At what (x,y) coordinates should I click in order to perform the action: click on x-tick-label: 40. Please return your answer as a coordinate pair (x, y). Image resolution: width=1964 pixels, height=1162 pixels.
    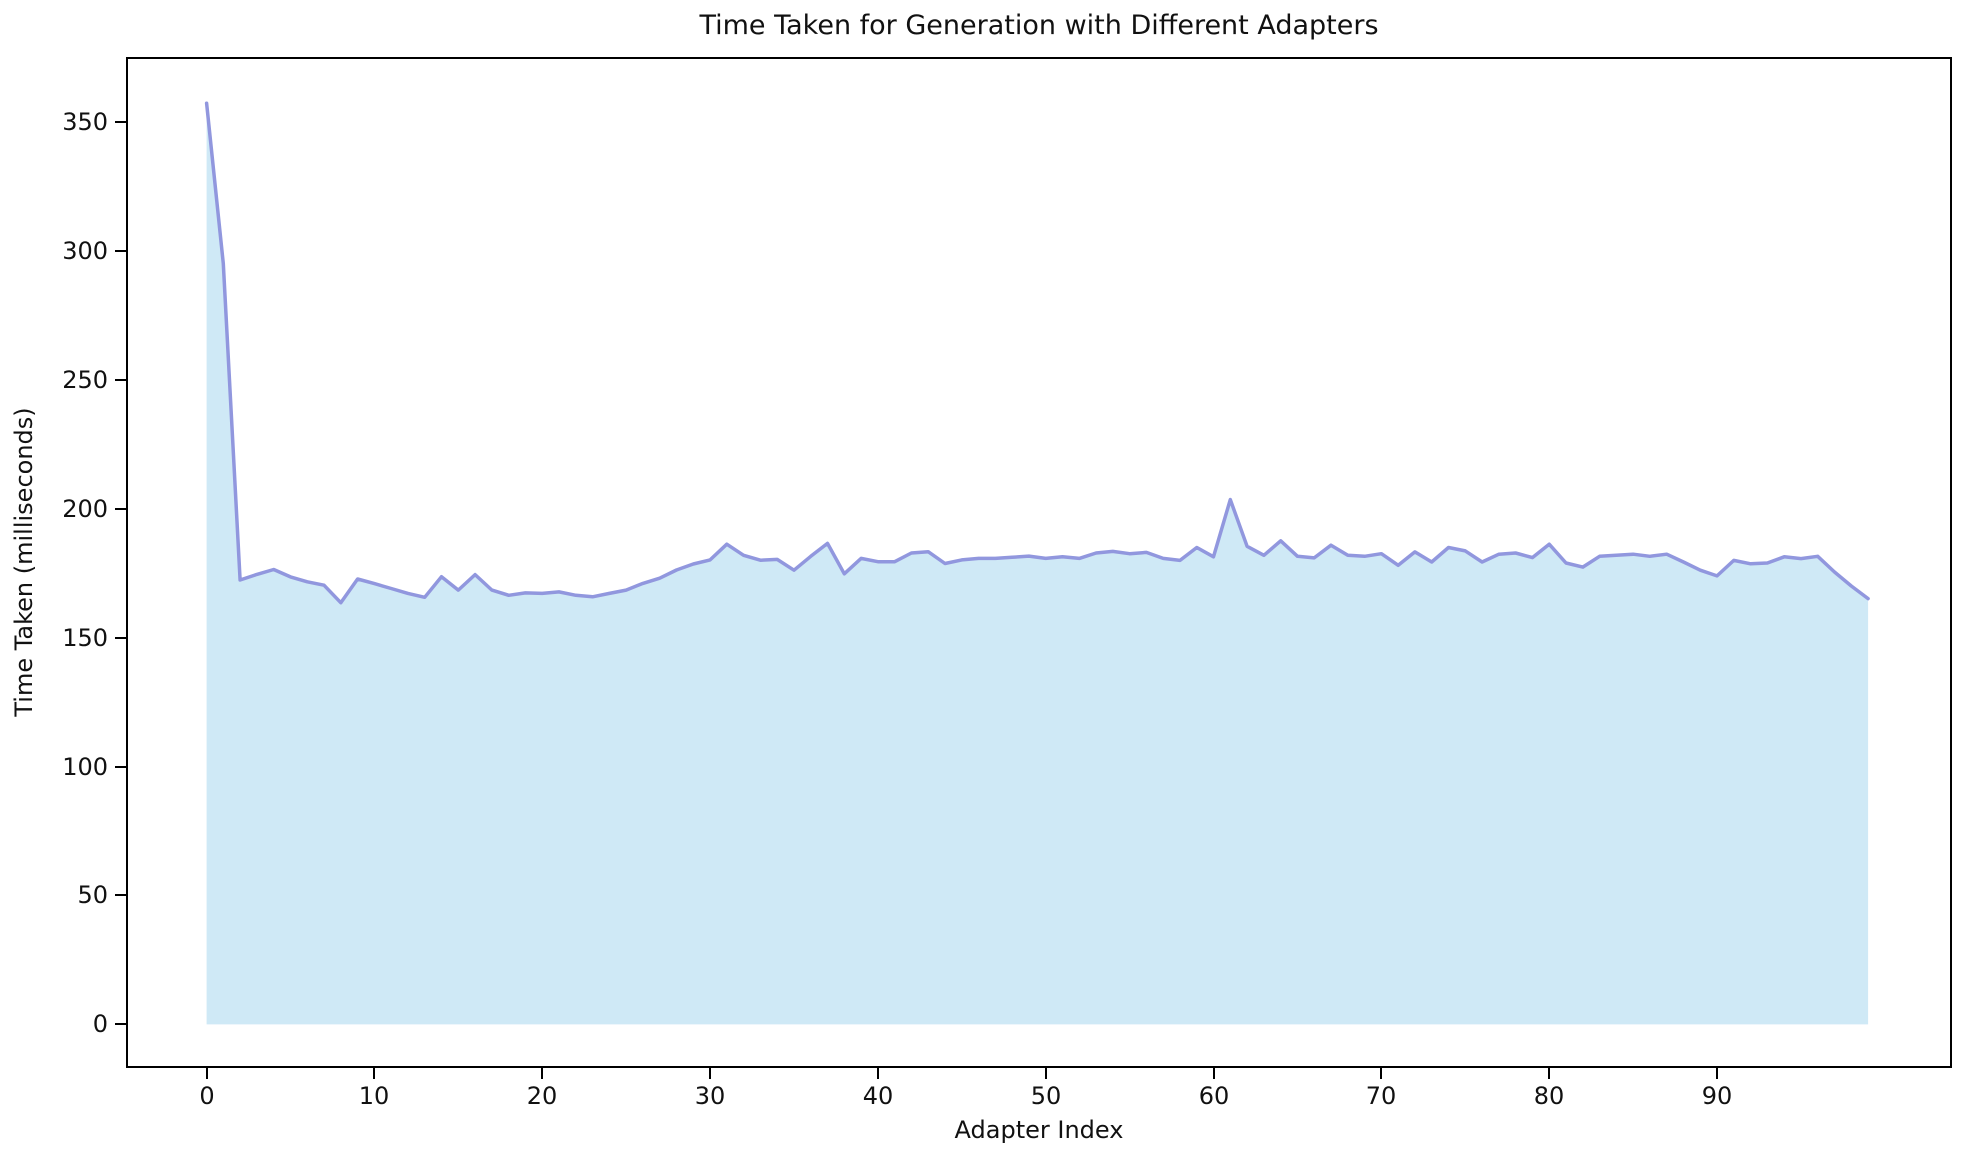
    Looking at the image, I should click on (878, 1096).